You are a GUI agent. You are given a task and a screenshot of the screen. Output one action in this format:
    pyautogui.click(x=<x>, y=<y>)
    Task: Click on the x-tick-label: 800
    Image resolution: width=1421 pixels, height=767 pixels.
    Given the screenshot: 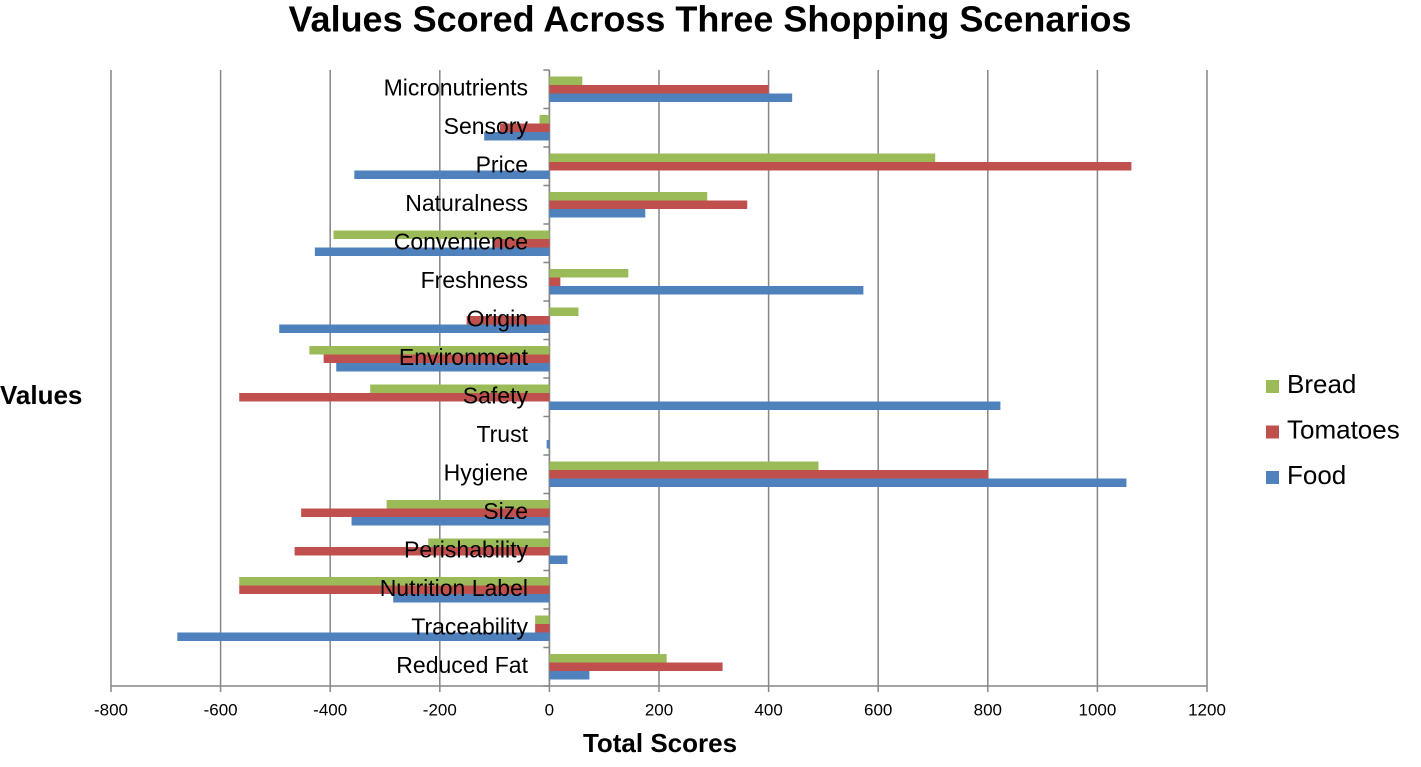 What is the action you would take?
    pyautogui.click(x=988, y=709)
    